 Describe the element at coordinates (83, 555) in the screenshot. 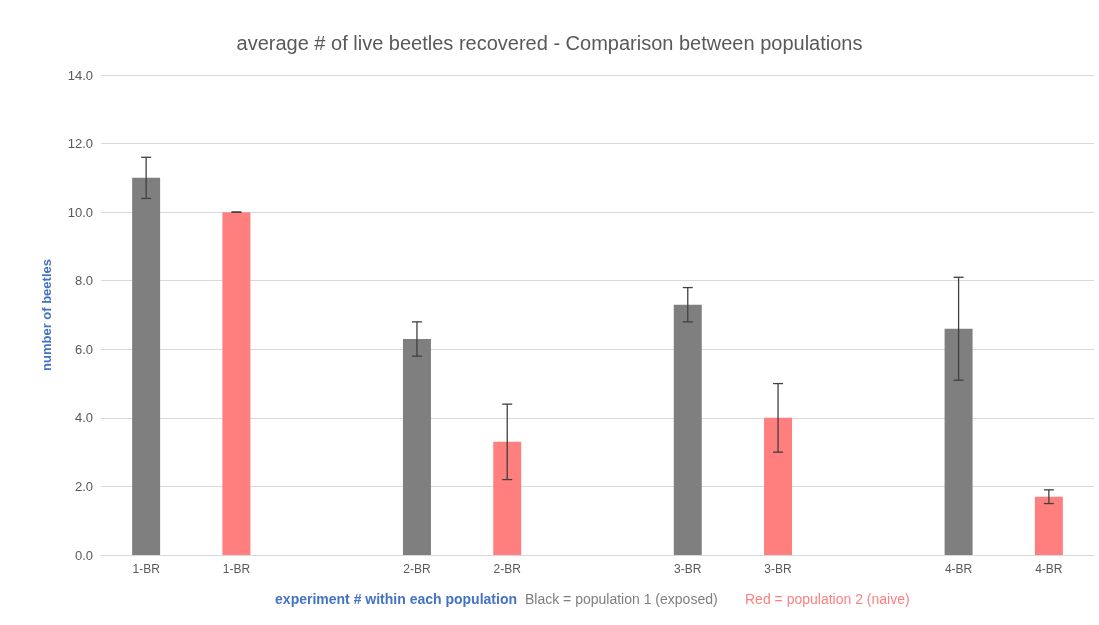

I see `y-tick-label: 0.0` at that location.